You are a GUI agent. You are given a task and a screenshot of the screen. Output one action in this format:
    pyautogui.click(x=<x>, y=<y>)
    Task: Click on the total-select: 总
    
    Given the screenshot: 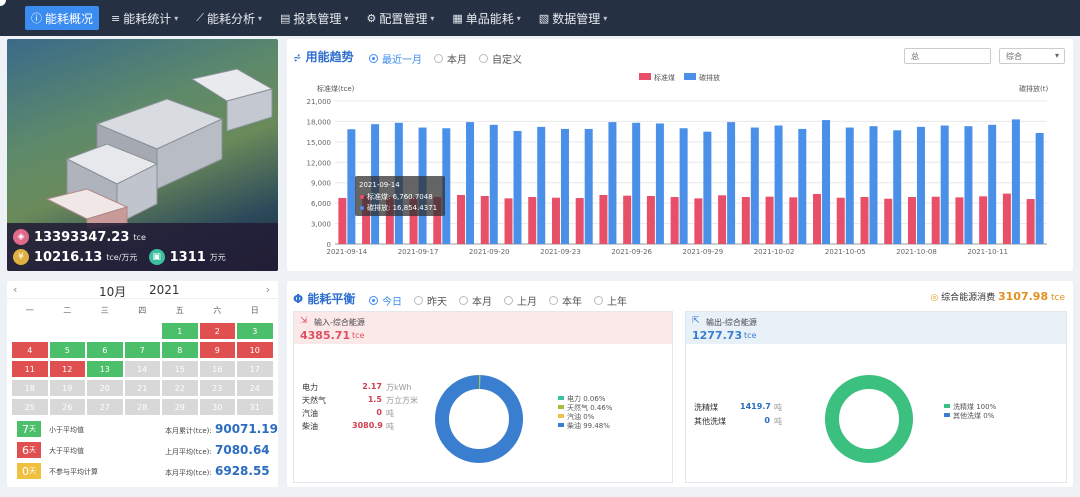 What is the action you would take?
    pyautogui.click(x=947, y=56)
    